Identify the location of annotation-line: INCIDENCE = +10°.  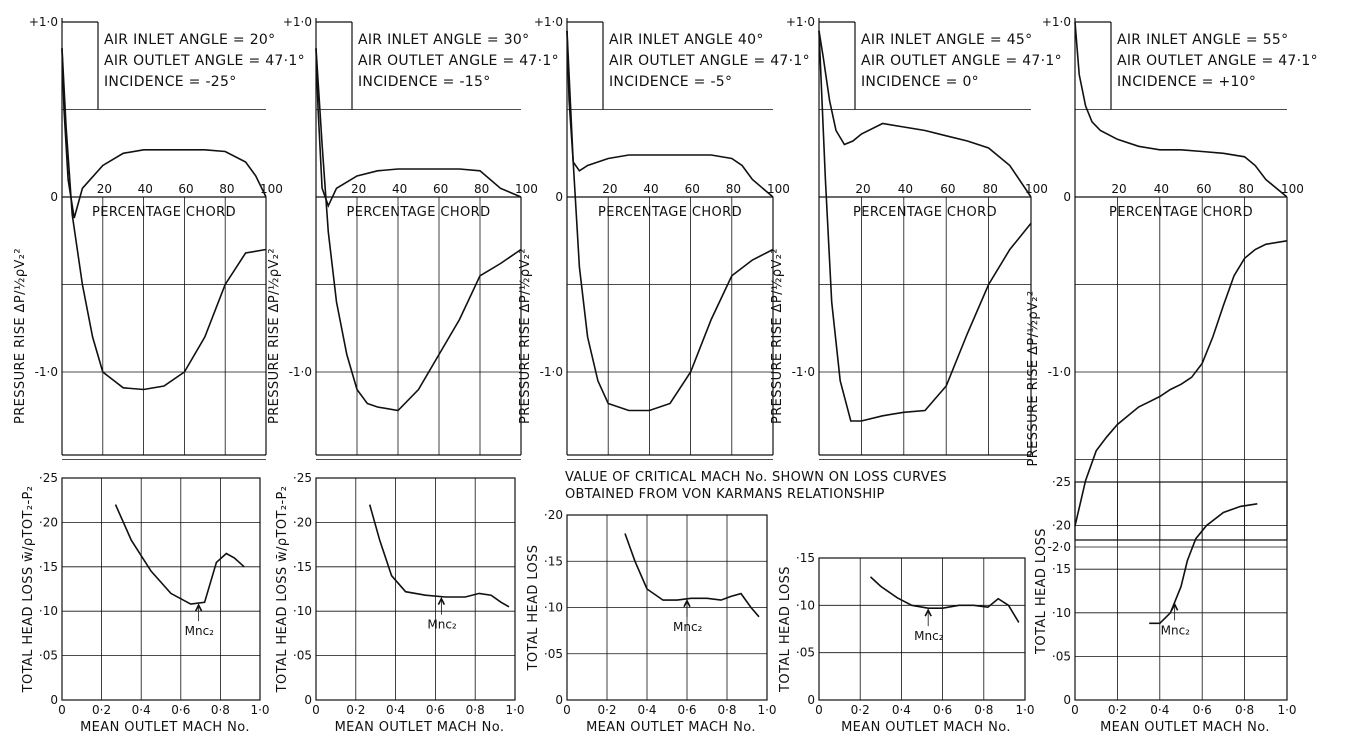
(1186, 82).